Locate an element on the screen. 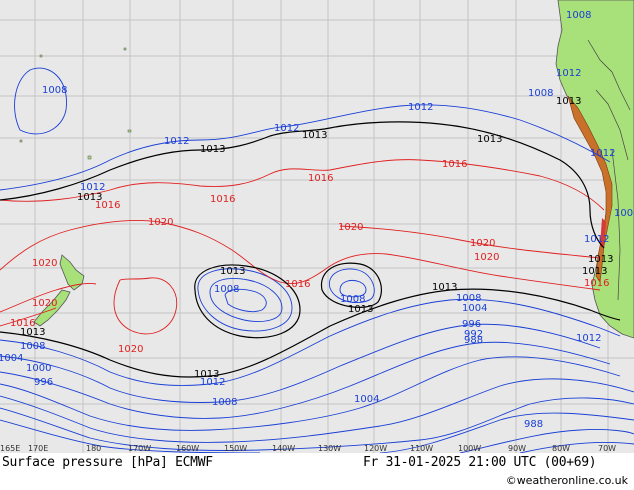  label-996-sw: 996 is located at coordinates (43, 382).